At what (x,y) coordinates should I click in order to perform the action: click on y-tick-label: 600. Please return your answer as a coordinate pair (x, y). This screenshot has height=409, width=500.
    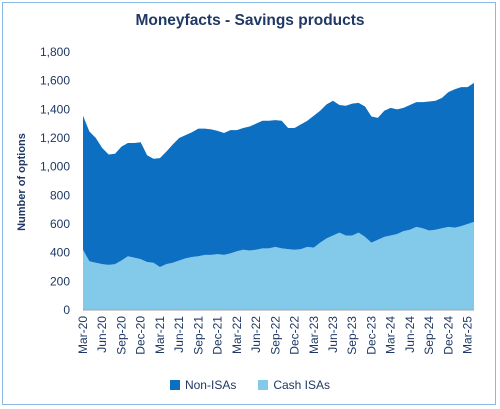
    Looking at the image, I should click on (60, 224).